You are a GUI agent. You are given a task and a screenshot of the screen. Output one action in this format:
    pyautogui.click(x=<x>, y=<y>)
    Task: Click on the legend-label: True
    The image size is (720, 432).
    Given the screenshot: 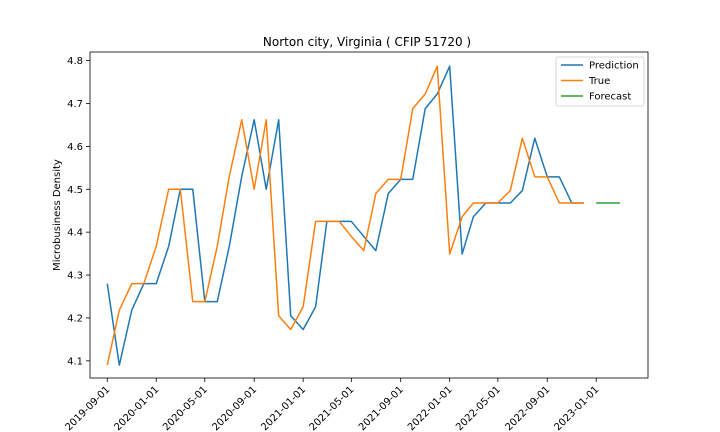 What is the action you would take?
    pyautogui.click(x=599, y=81)
    